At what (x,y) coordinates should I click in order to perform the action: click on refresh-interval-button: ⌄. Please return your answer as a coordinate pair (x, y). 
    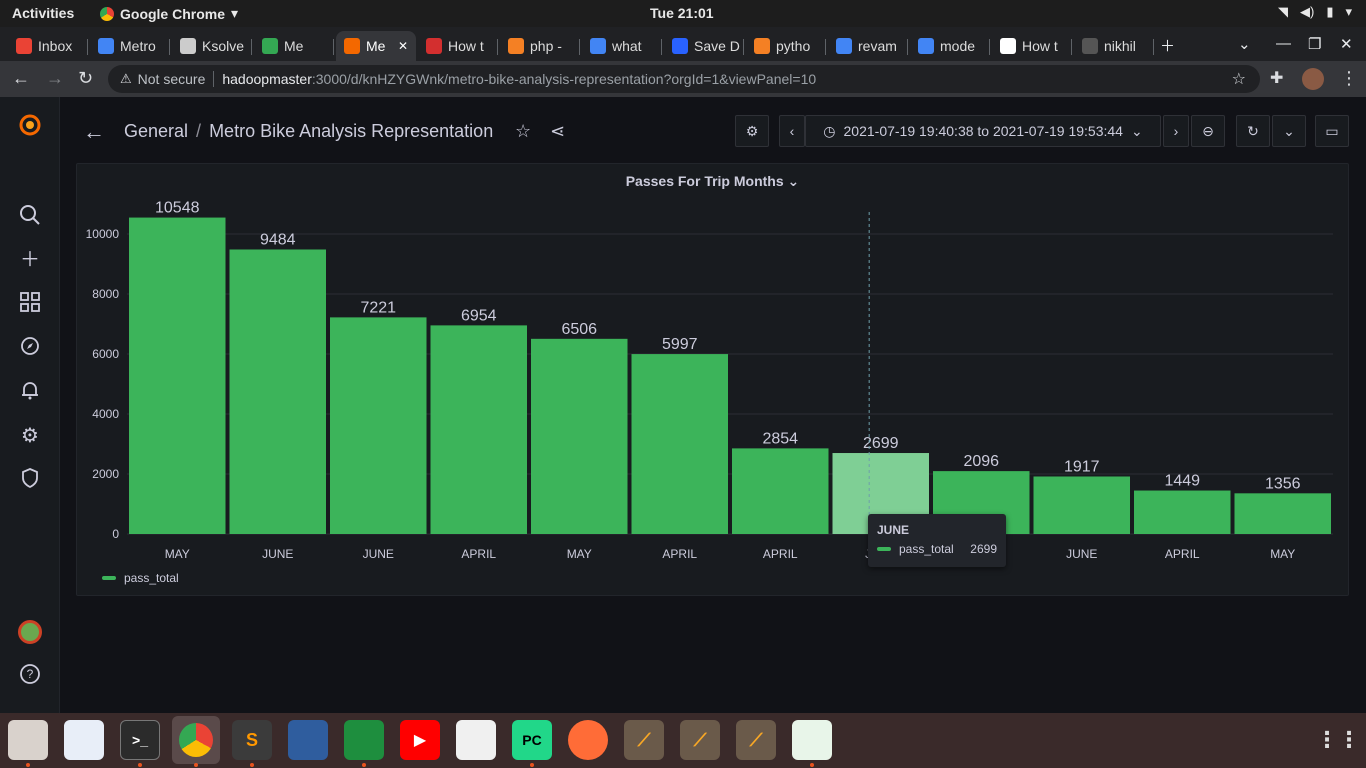
    Looking at the image, I should click on (1289, 131).